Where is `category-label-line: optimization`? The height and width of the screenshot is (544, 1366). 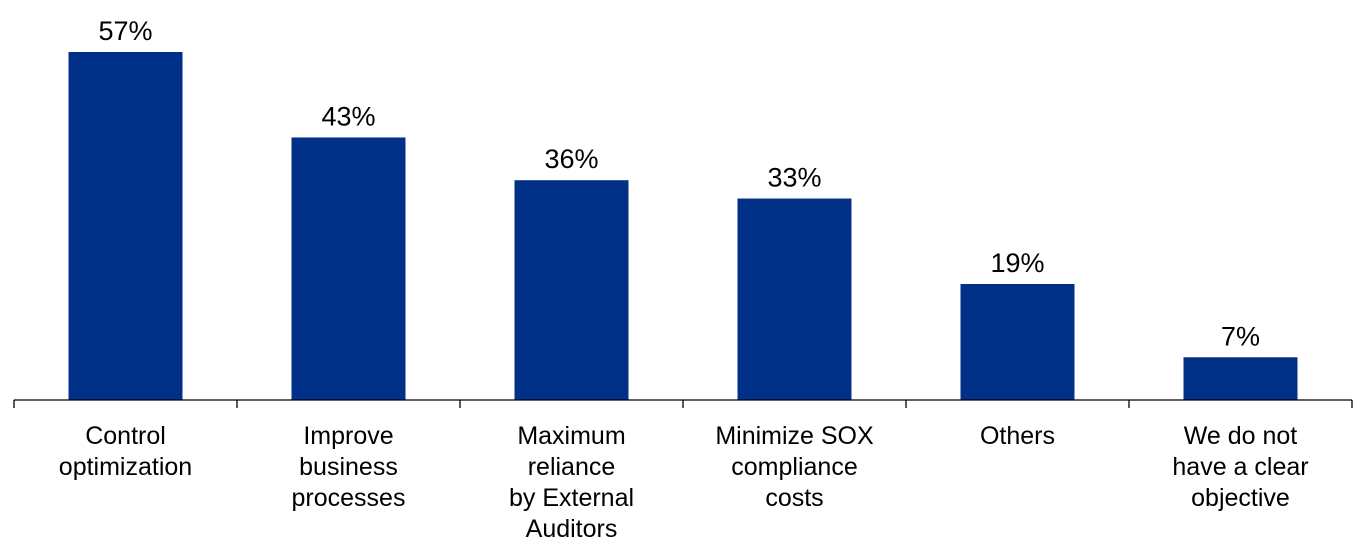
category-label-line: optimization is located at coordinates (125, 467).